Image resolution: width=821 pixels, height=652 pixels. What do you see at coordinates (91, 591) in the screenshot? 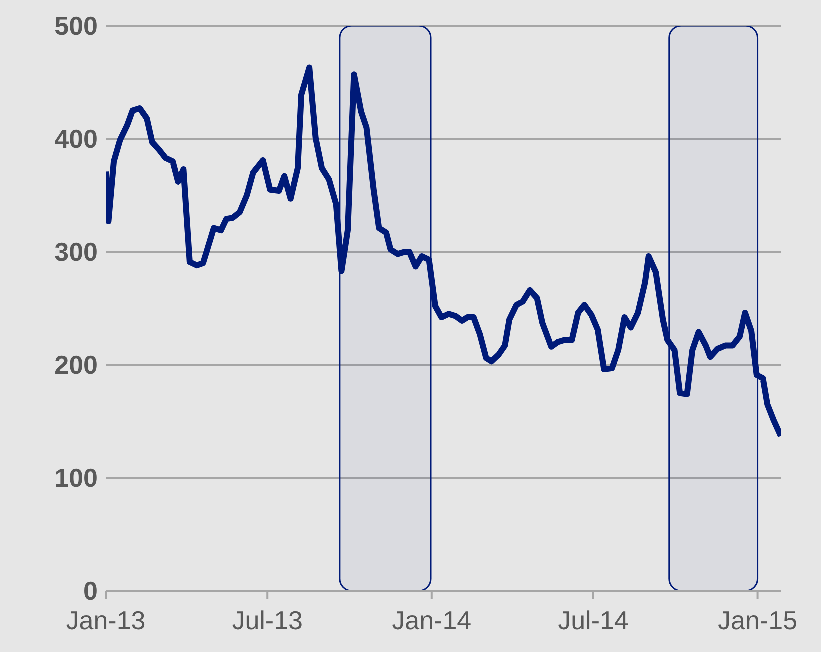
I see `y-tick-label: 0` at bounding box center [91, 591].